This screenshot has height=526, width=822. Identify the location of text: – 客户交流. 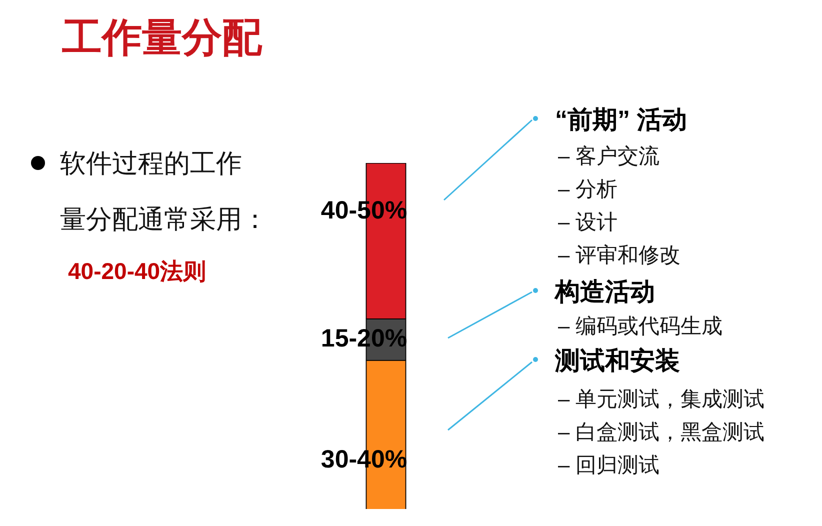
(609, 157).